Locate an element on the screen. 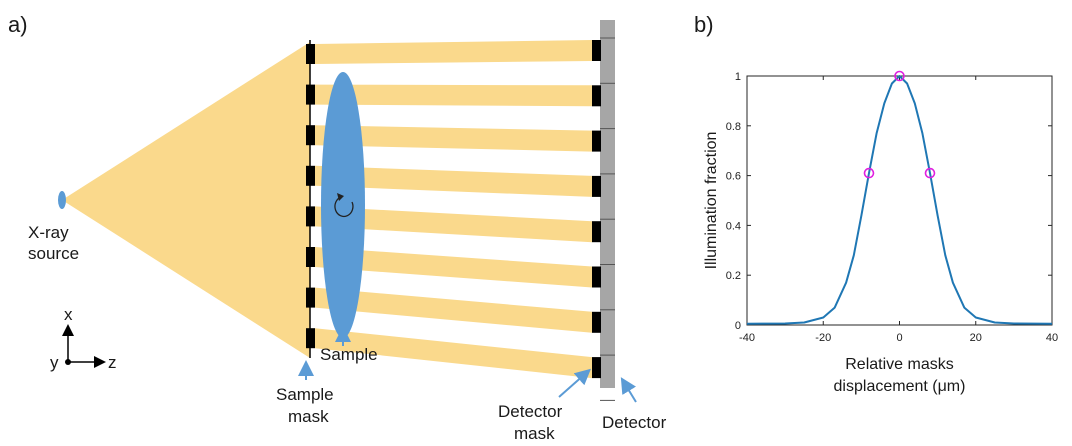 This screenshot has width=1072, height=446. detector is located at coordinates (607, 204).